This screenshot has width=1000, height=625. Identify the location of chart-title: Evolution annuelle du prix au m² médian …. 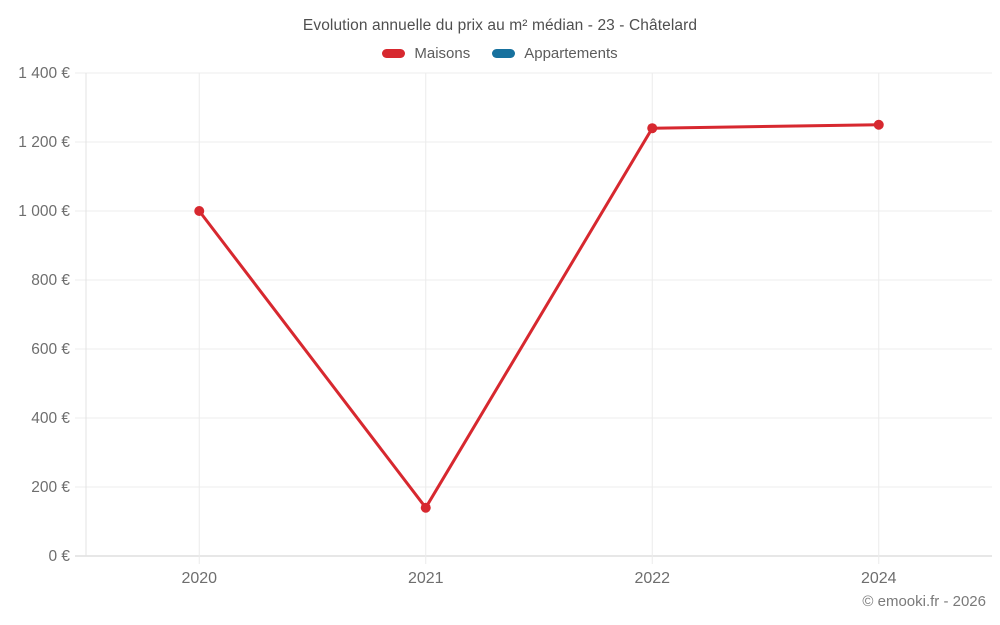
(500, 25).